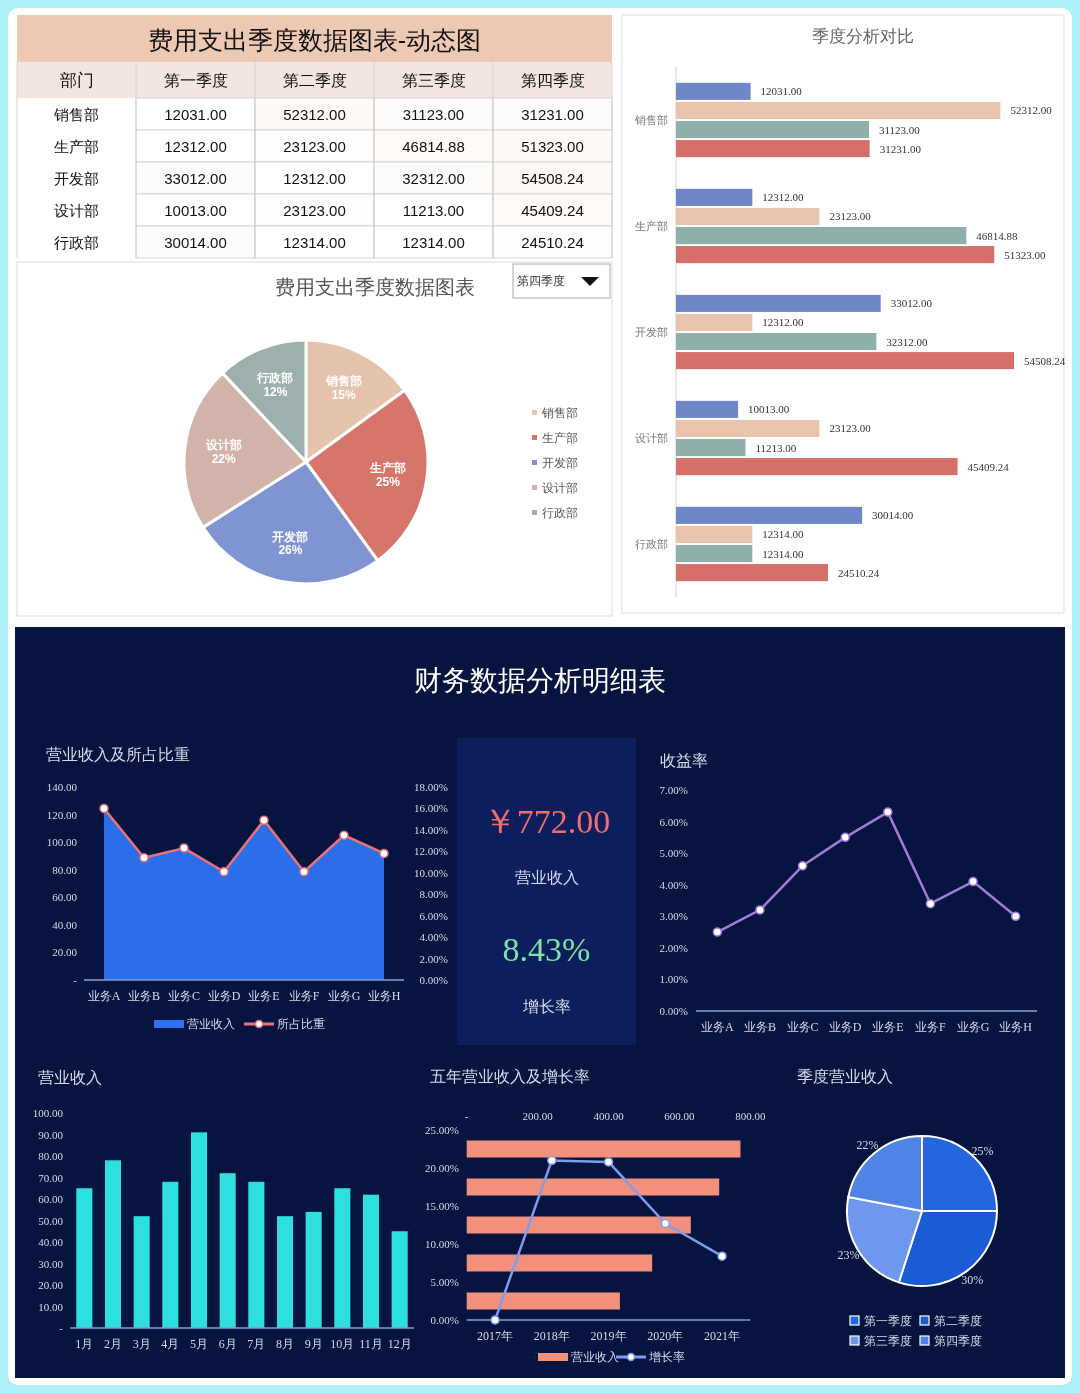 The width and height of the screenshot is (1080, 1393). I want to click on y-tick-label: 行政部, so click(651, 544).